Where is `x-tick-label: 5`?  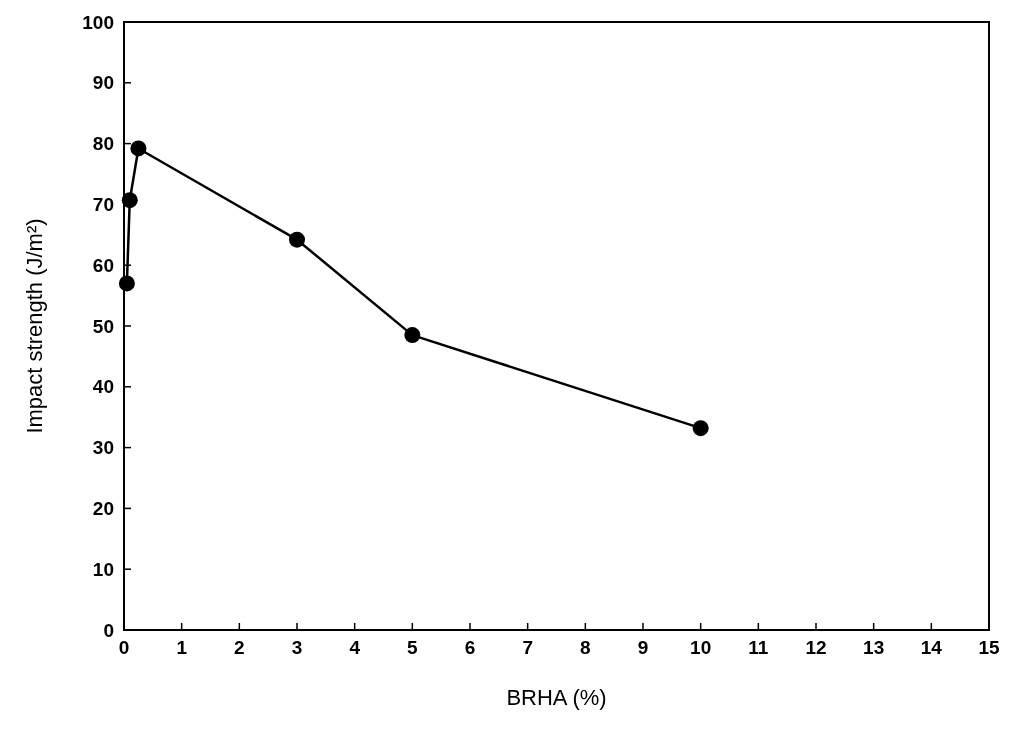 x-tick-label: 5 is located at coordinates (413, 647).